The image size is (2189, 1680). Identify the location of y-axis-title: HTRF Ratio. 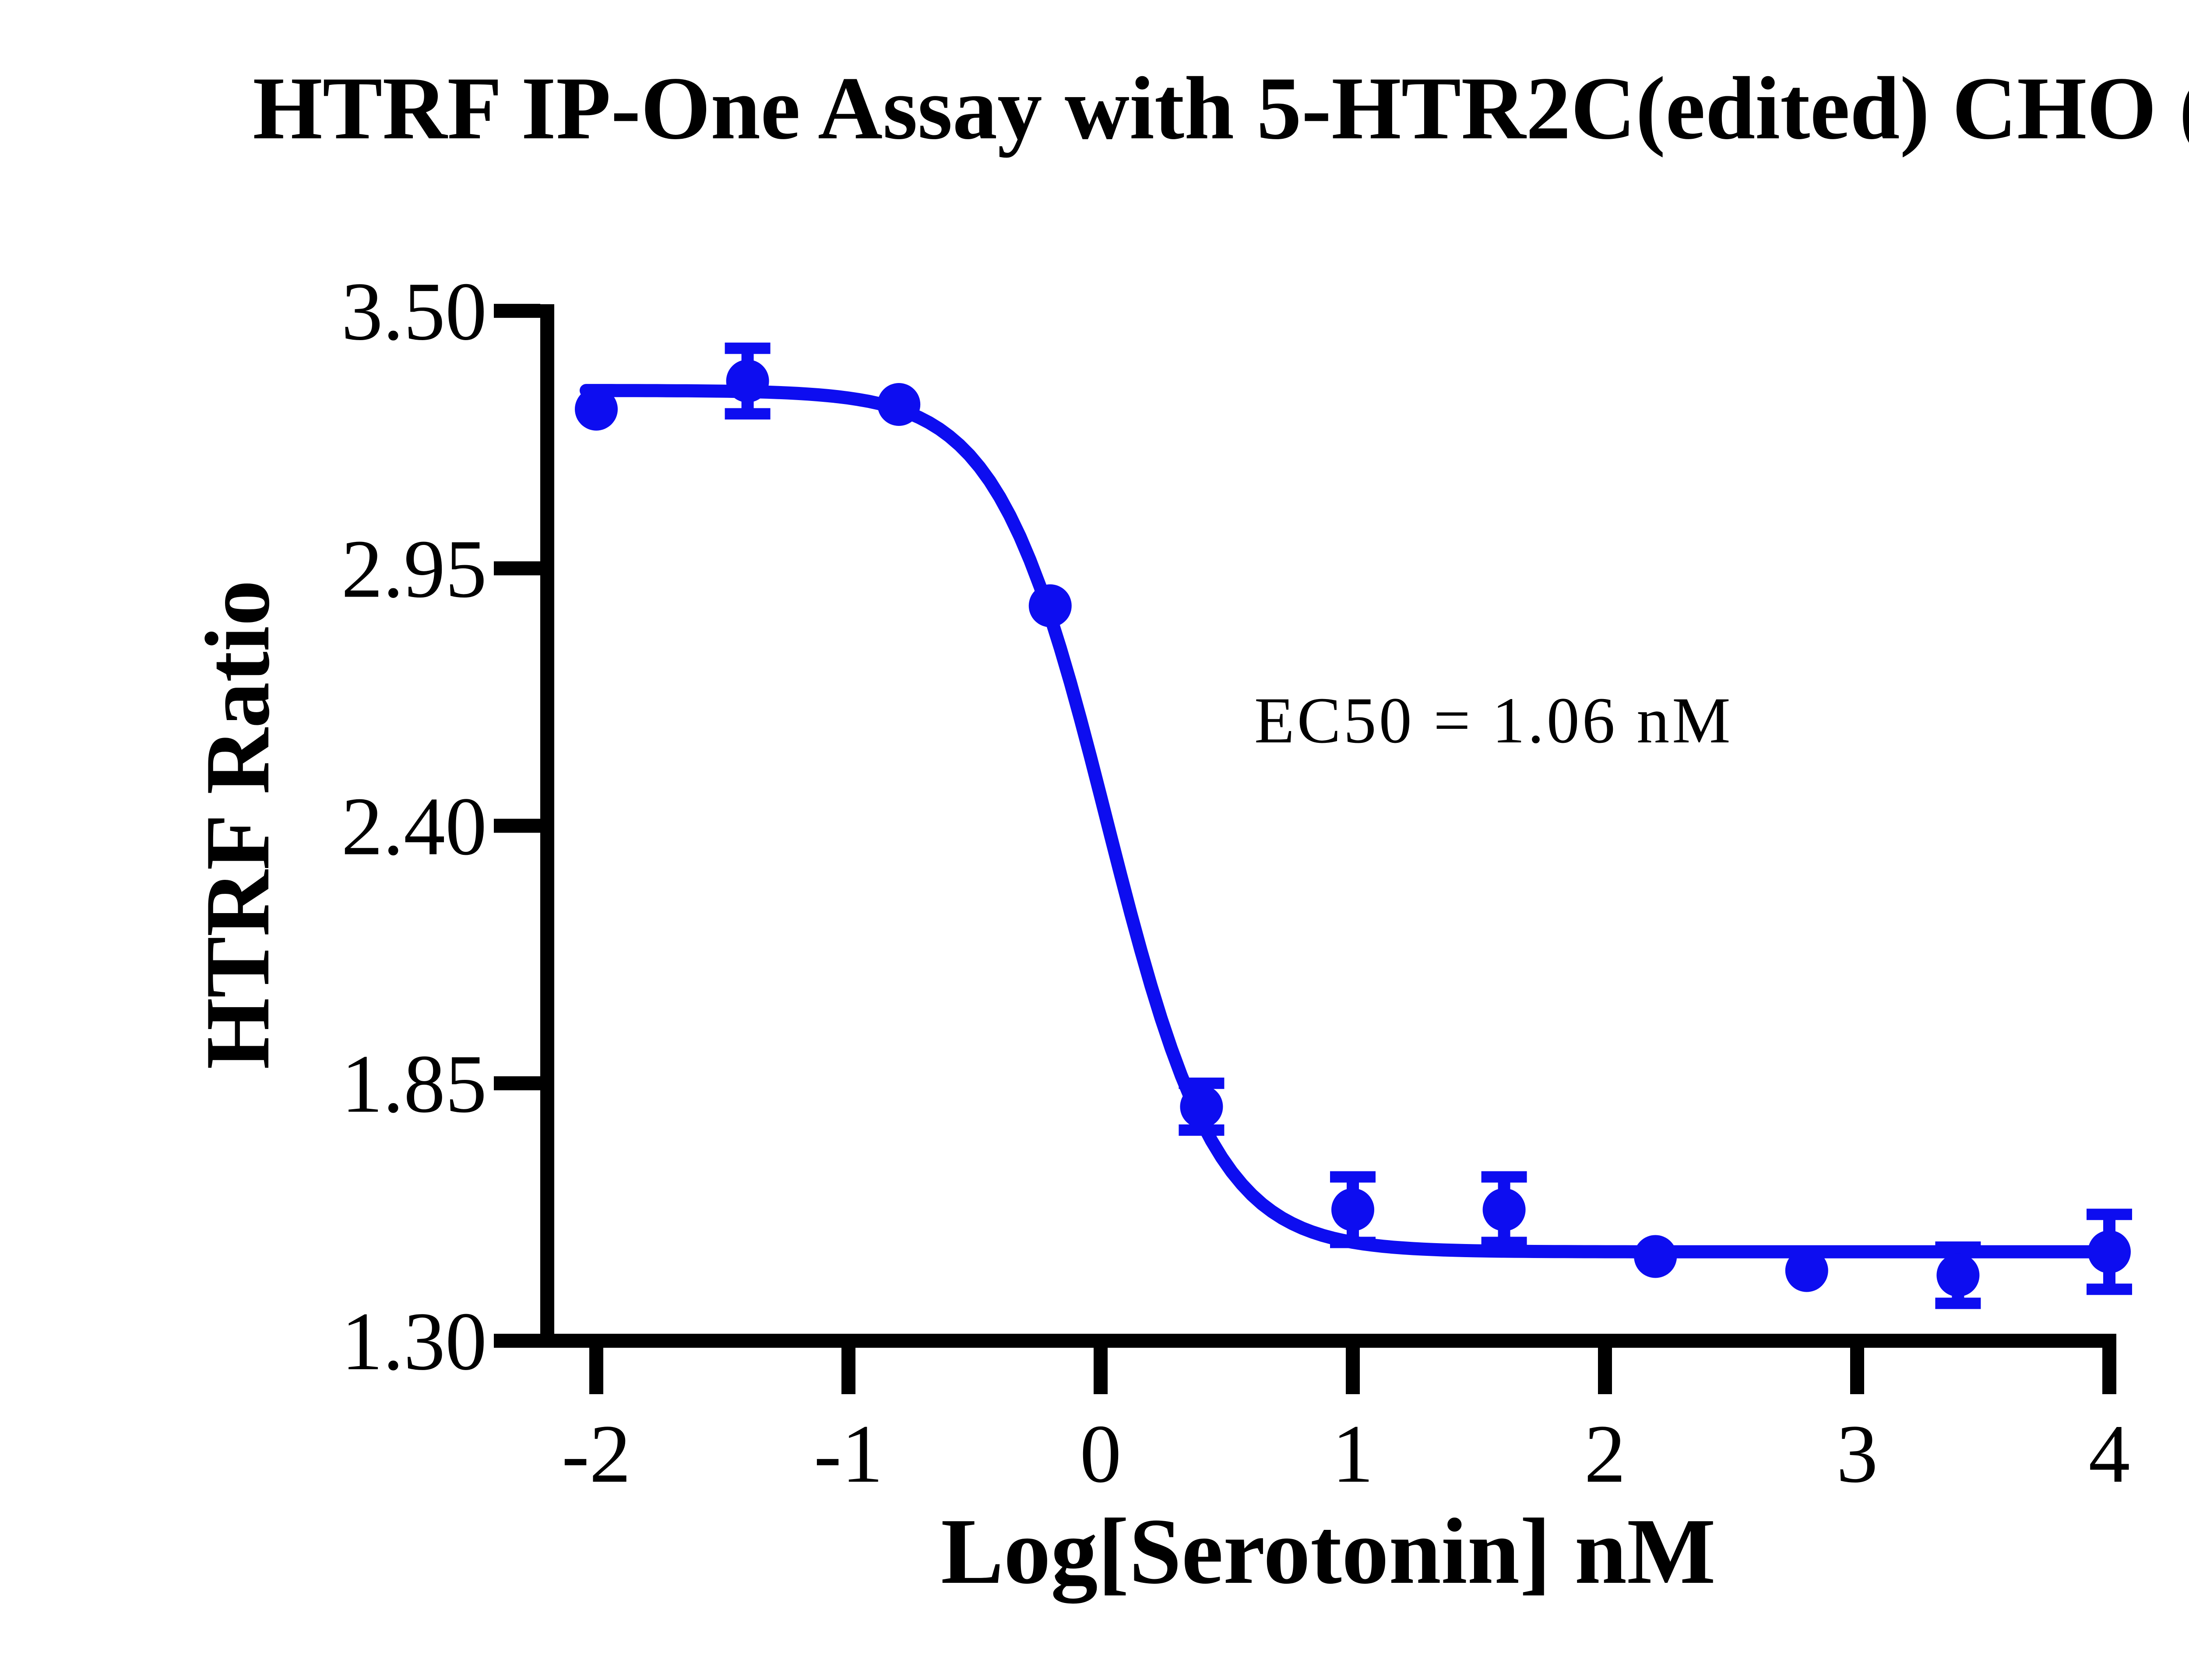
(238, 824).